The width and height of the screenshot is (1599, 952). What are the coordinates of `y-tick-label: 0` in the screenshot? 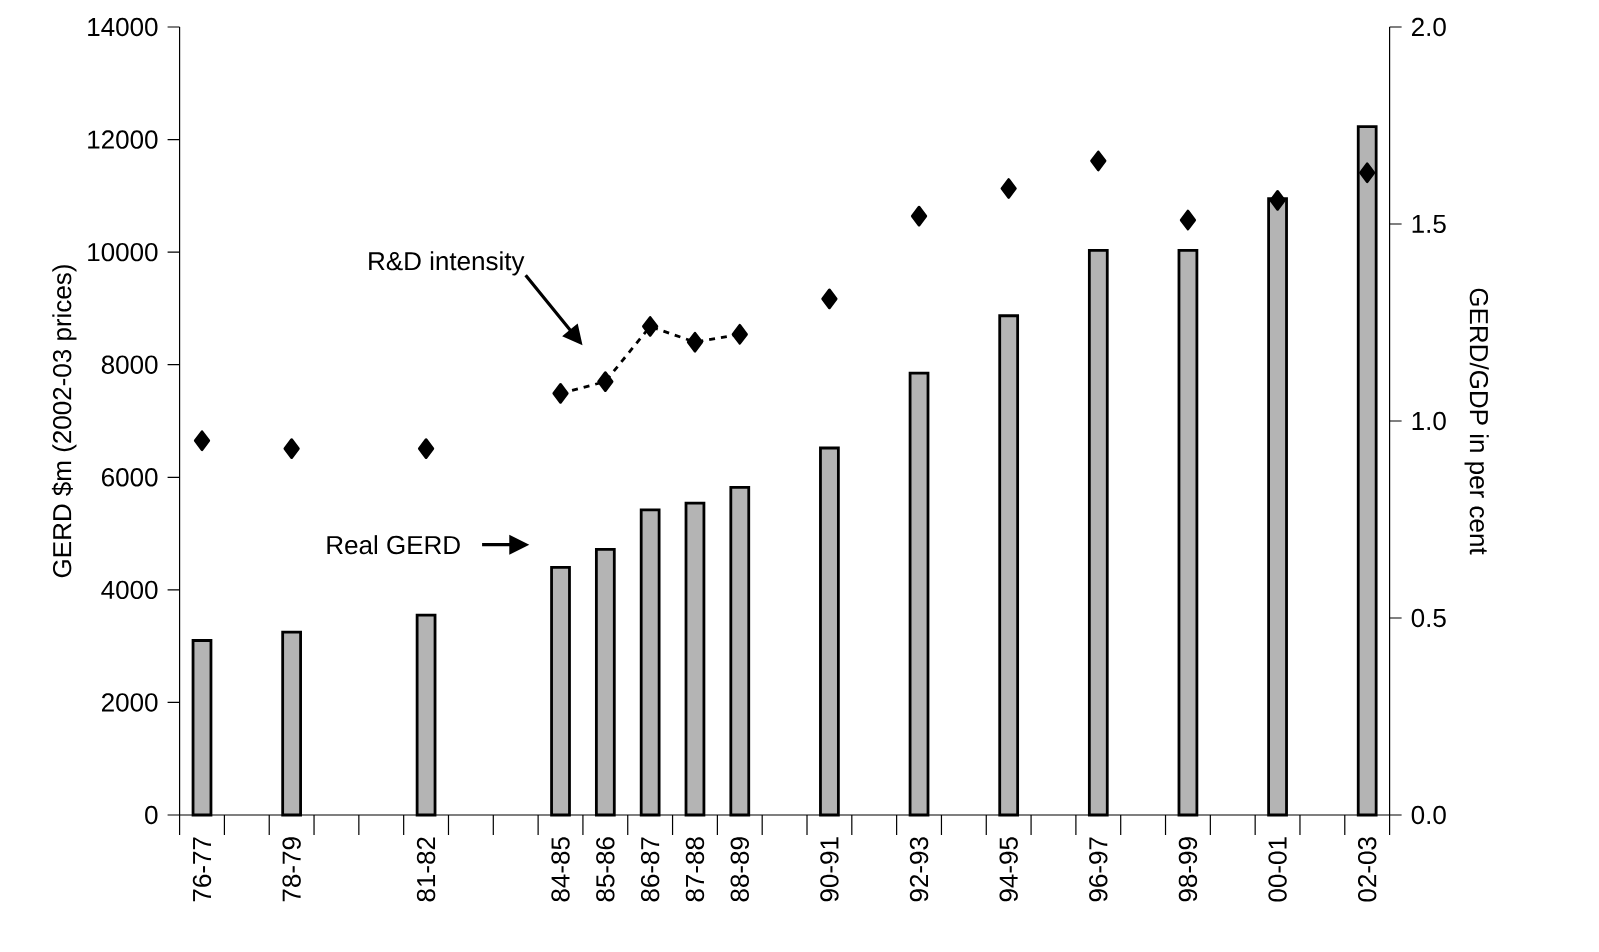 It's located at (151, 815).